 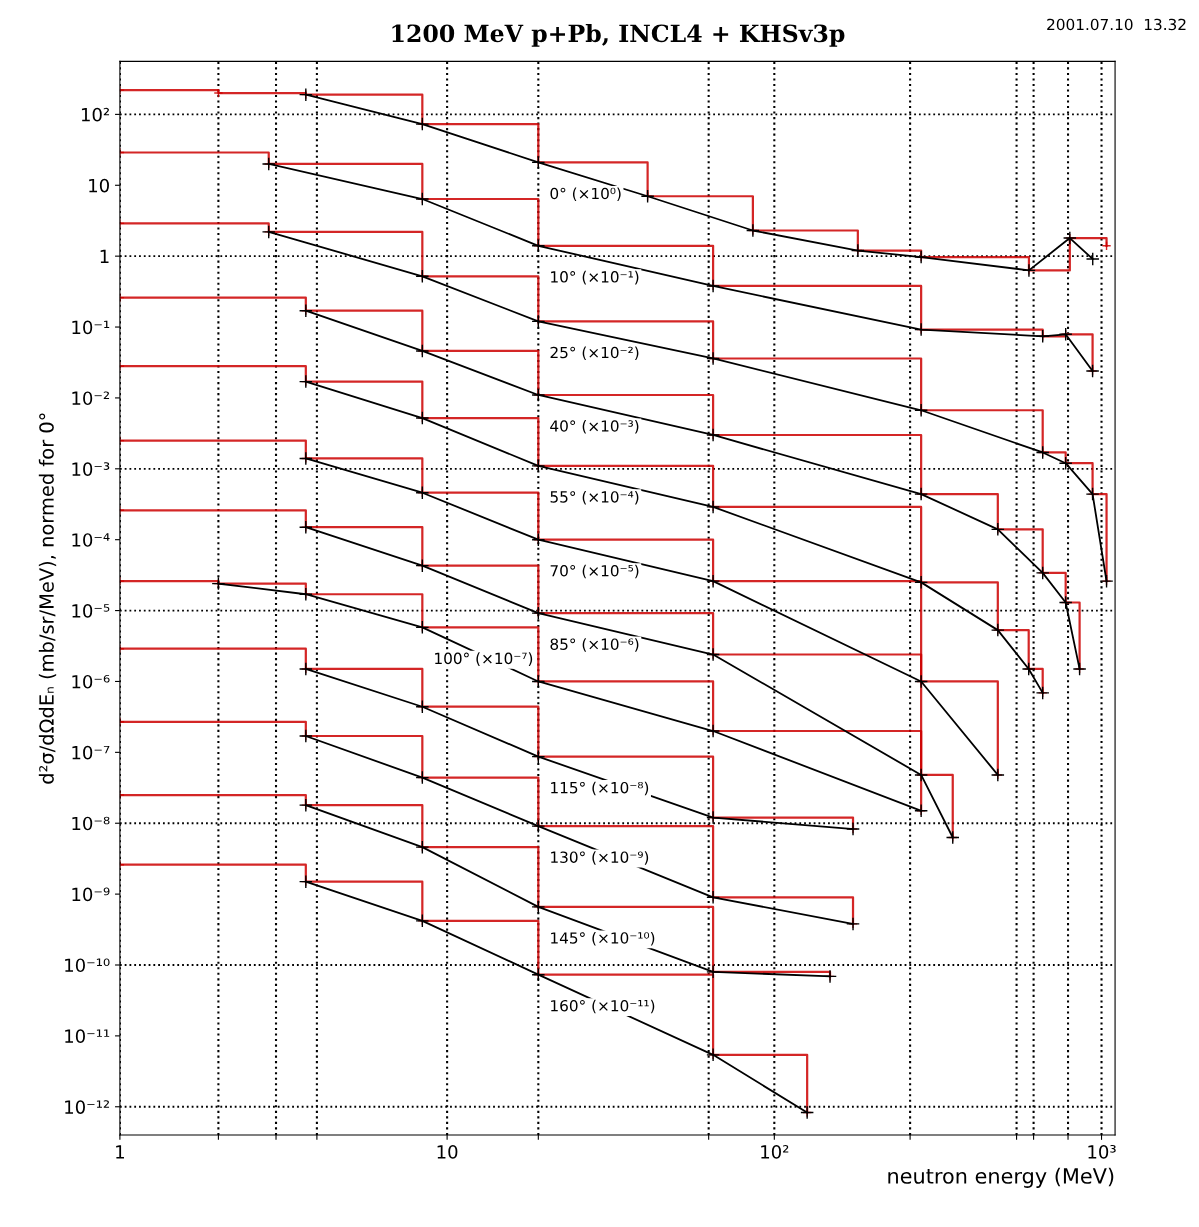 I want to click on x-axis-title: neutron energy (MeV), so click(x=1001, y=1177).